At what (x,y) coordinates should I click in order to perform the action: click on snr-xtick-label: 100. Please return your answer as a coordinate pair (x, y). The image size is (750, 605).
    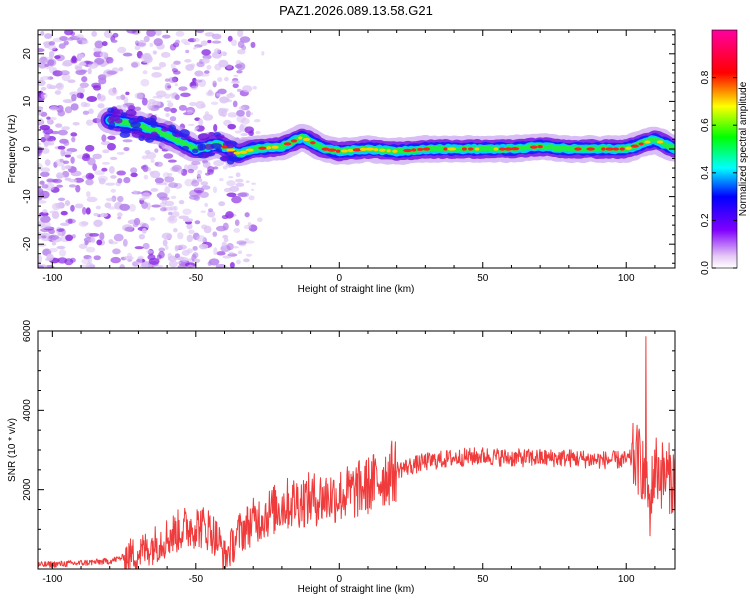
    Looking at the image, I should click on (626, 579).